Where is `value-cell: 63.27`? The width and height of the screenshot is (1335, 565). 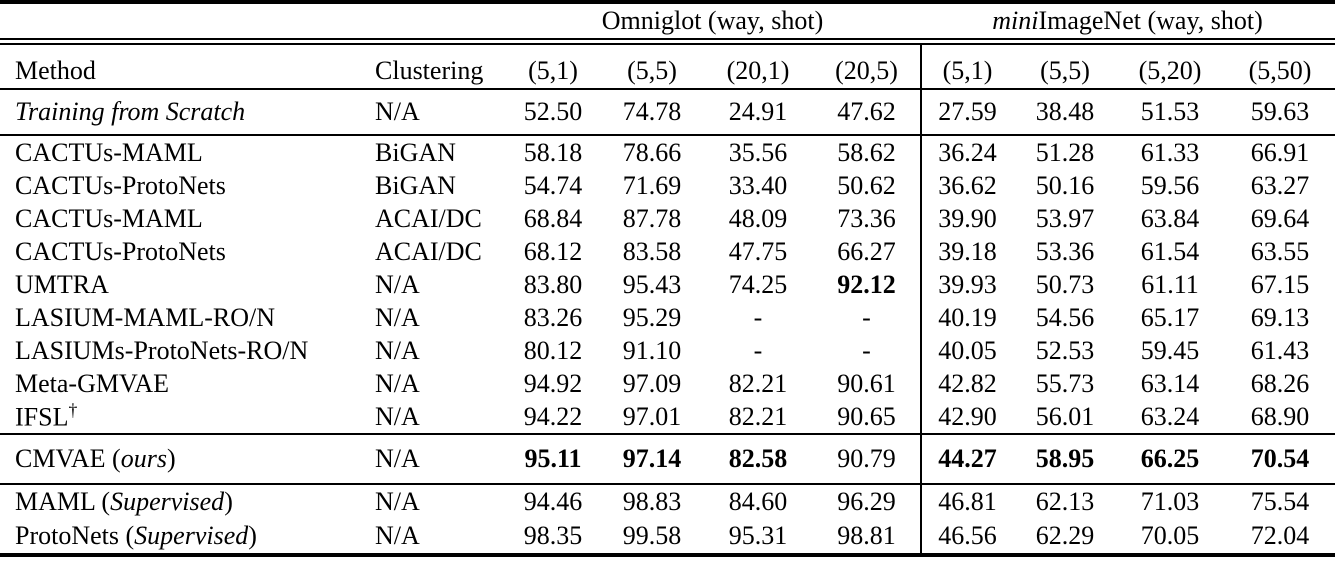 value-cell: 63.27 is located at coordinates (1280, 185).